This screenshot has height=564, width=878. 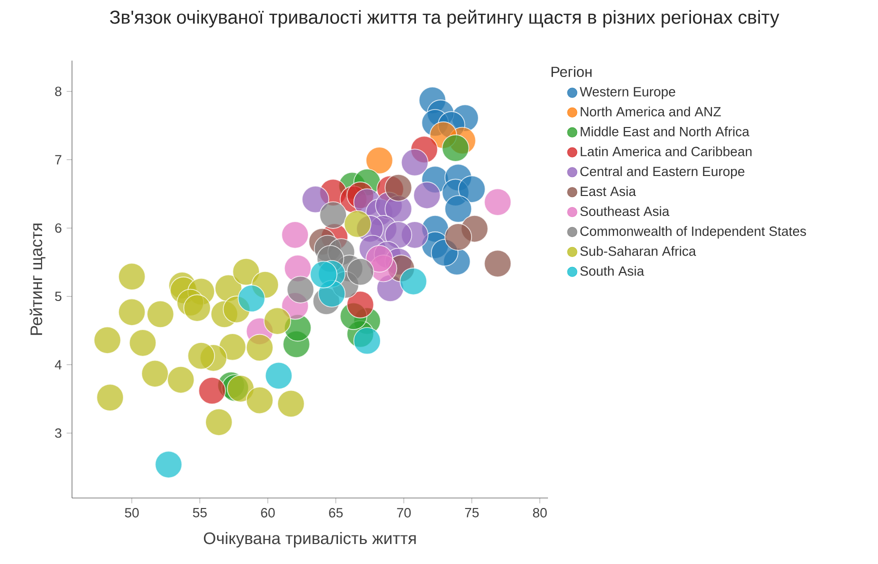 I want to click on x-tick-label: 55, so click(x=199, y=513).